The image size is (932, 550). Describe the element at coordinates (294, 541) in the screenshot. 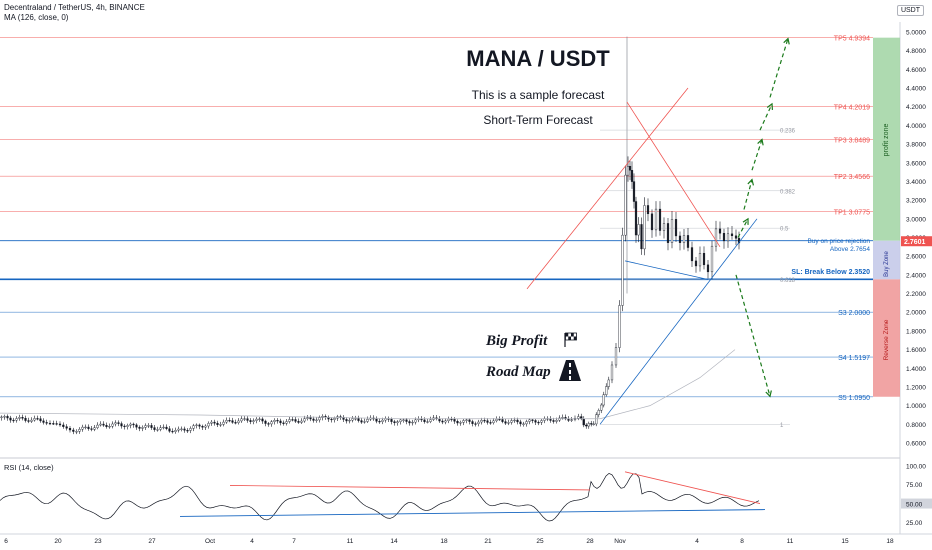

I see `time-tick-label: 7` at that location.